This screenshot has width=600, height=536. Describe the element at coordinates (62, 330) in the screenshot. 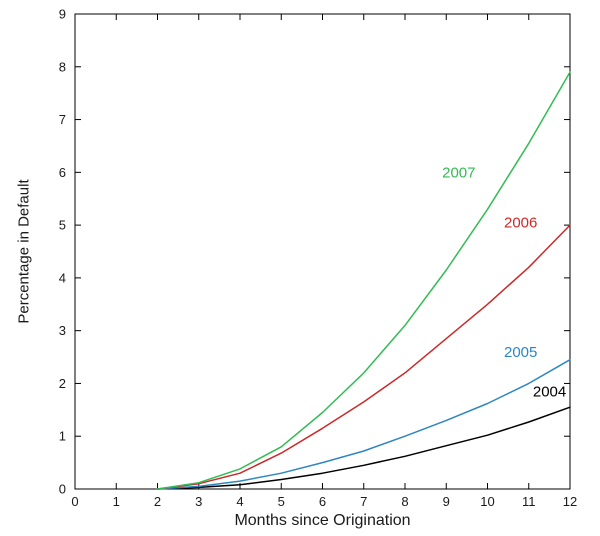

I see `y-tick-label: 3` at that location.